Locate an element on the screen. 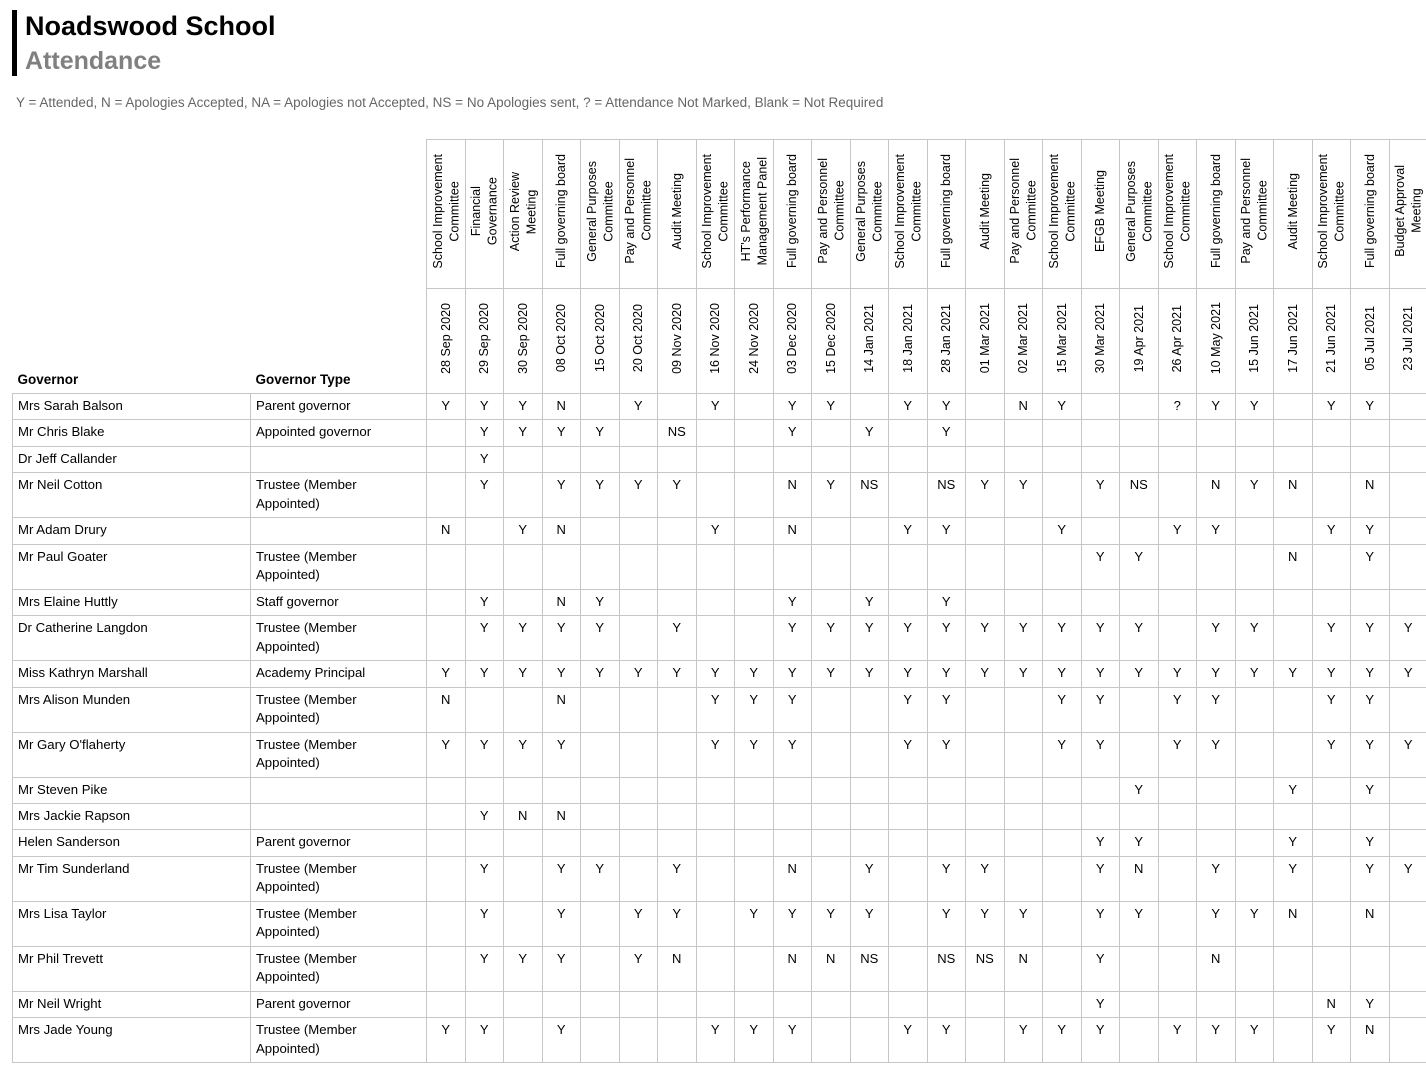  meeting-date-label: 01 Mar 2021 is located at coordinates (985, 338).